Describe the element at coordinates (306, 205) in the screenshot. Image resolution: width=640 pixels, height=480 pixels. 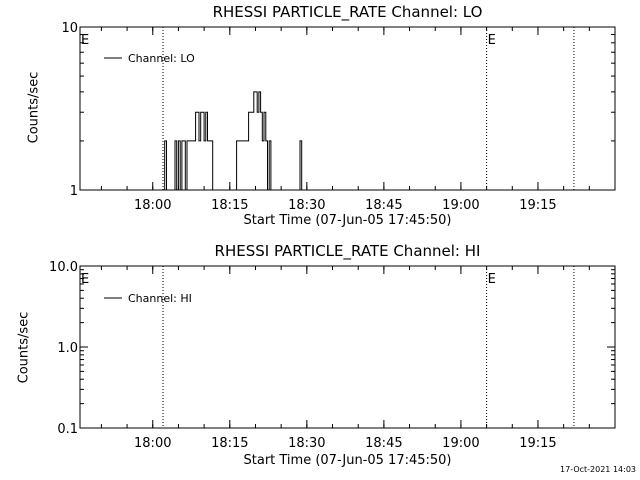
I see `x-tick-label-lo: 18:30` at that location.